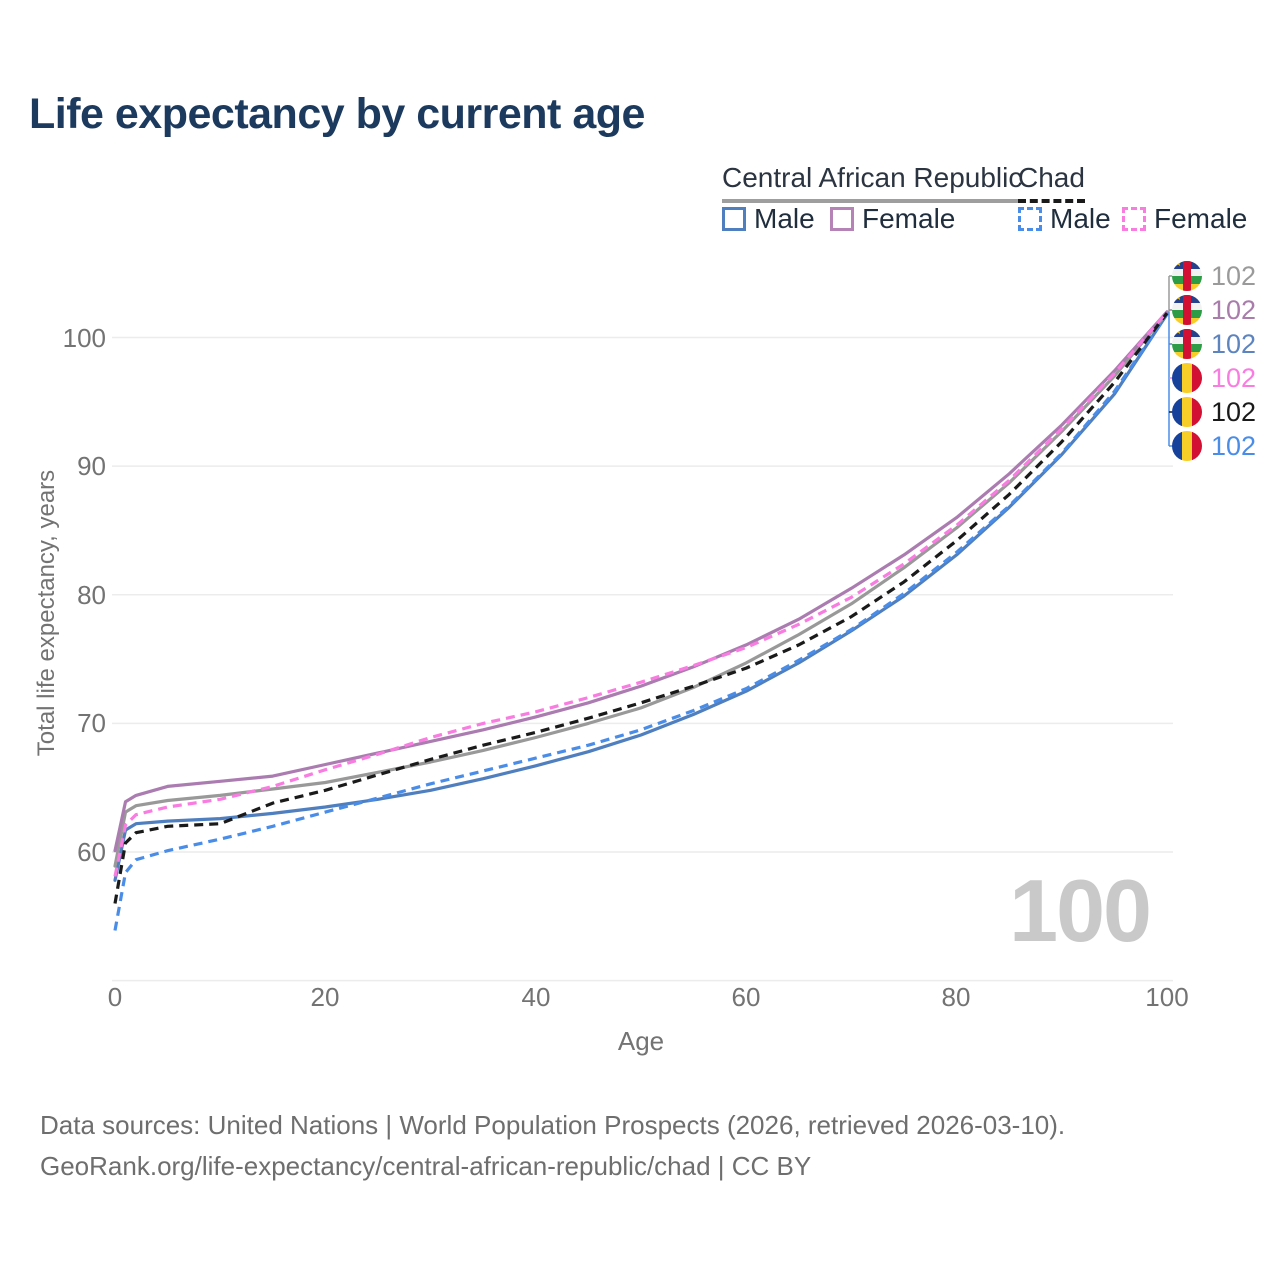  I want to click on page-title: Life expectancy by current age, so click(337, 114).